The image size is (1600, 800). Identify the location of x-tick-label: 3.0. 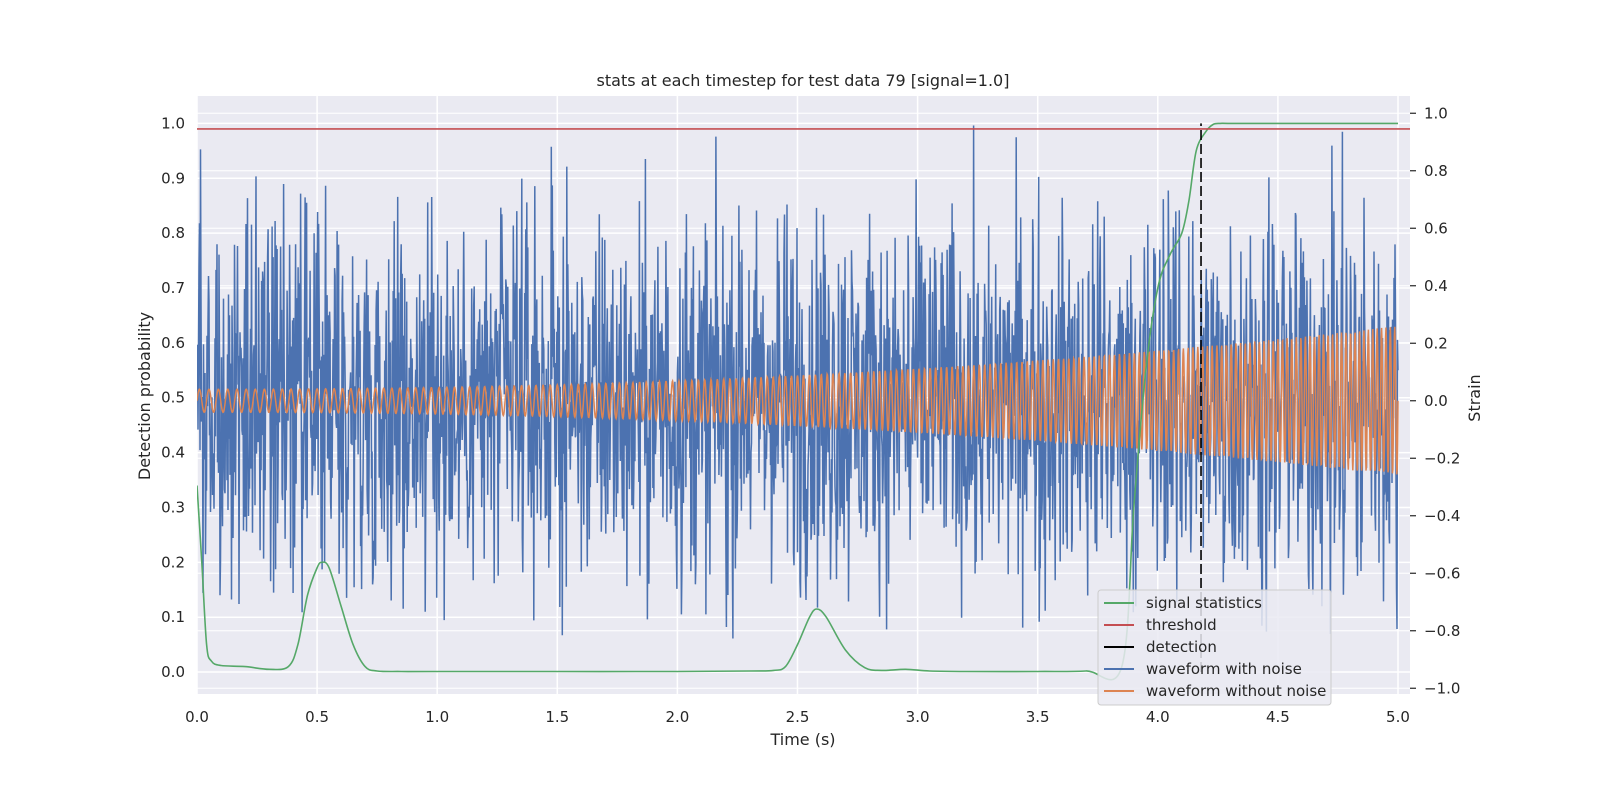
(918, 717).